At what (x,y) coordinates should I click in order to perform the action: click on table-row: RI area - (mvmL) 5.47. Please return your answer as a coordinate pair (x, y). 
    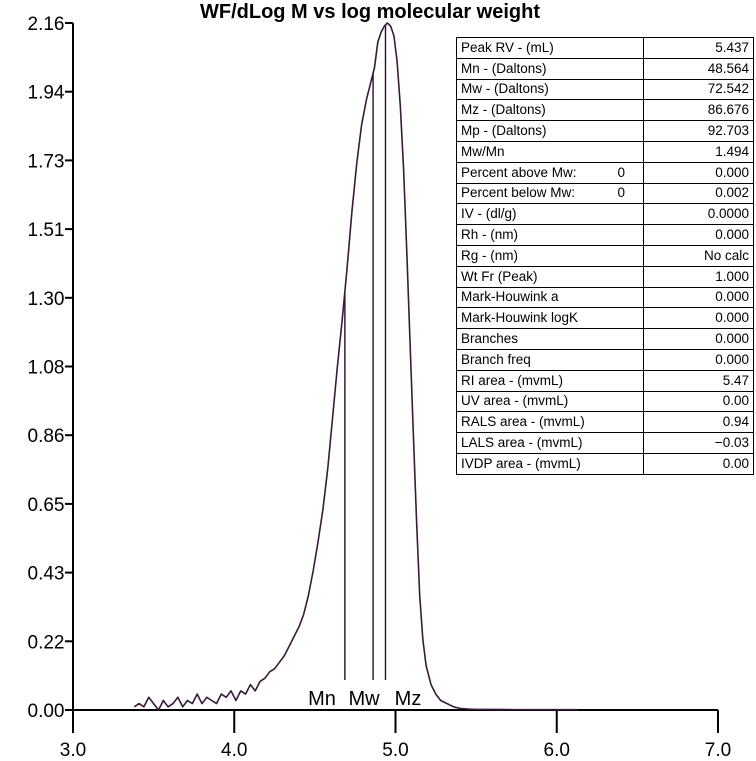
    Looking at the image, I should click on (605, 380).